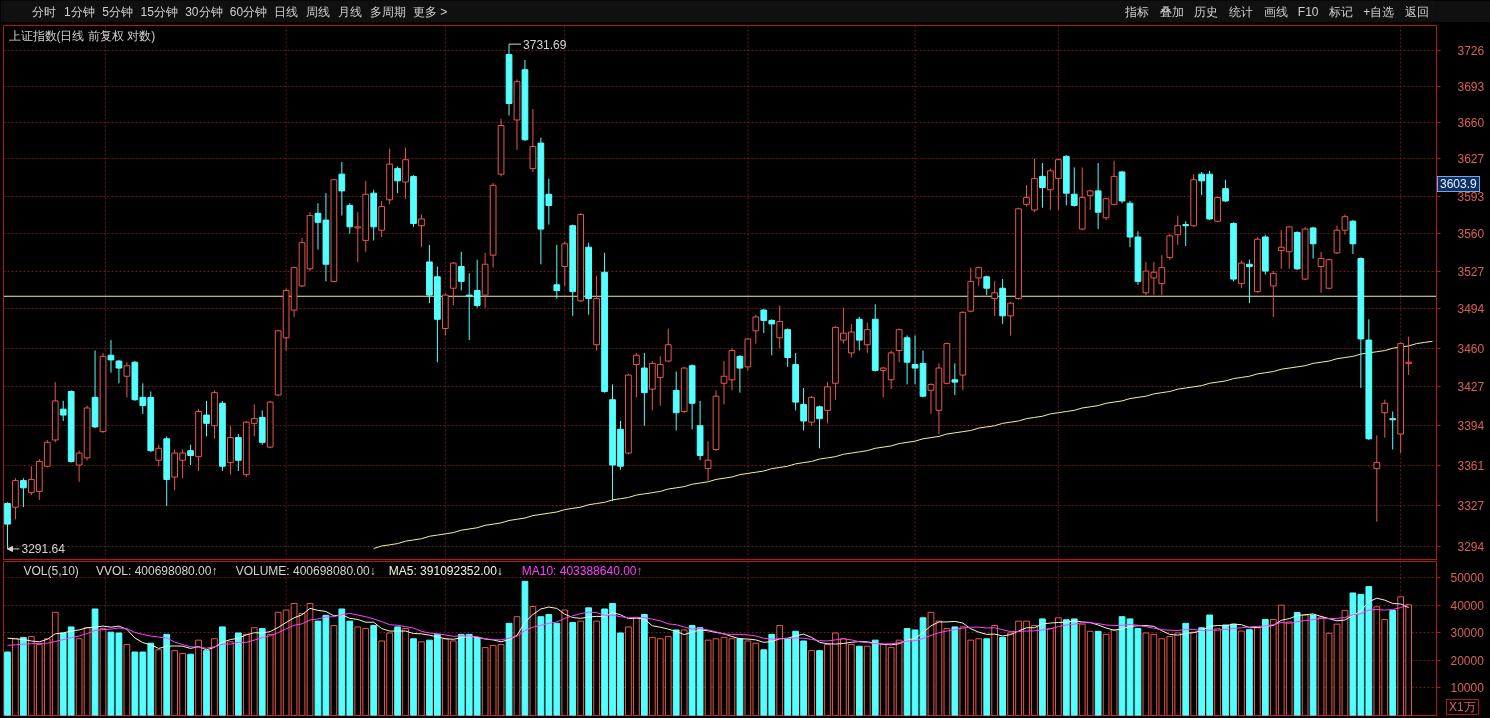 Image resolution: width=1490 pixels, height=718 pixels. I want to click on text: F10, so click(1308, 11).